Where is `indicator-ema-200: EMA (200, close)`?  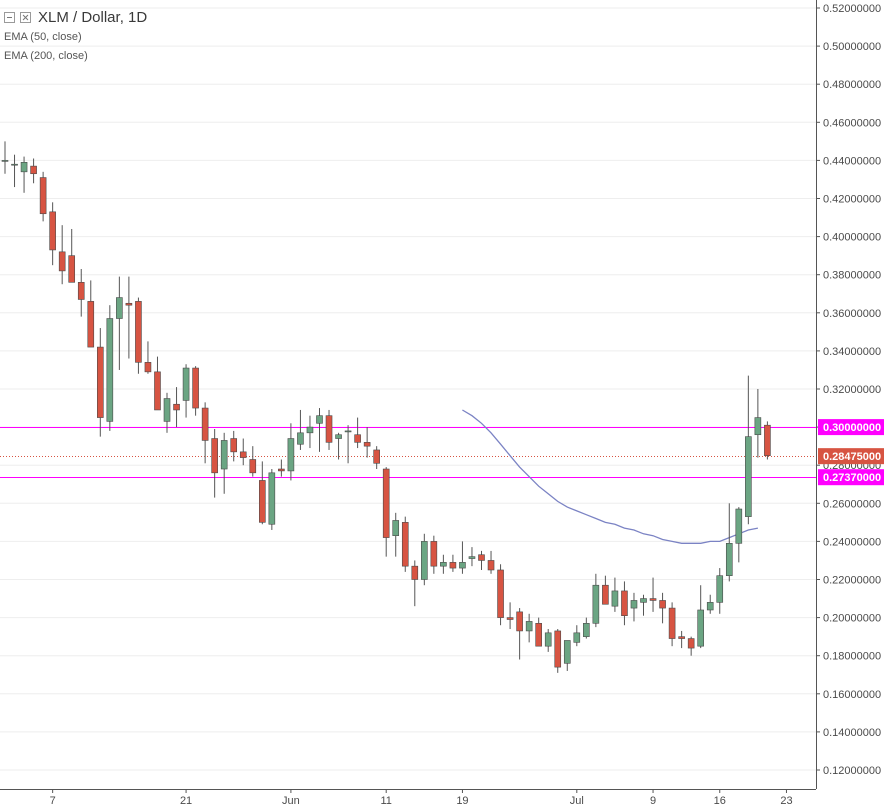
indicator-ema-200: EMA (200, close) is located at coordinates (46, 56).